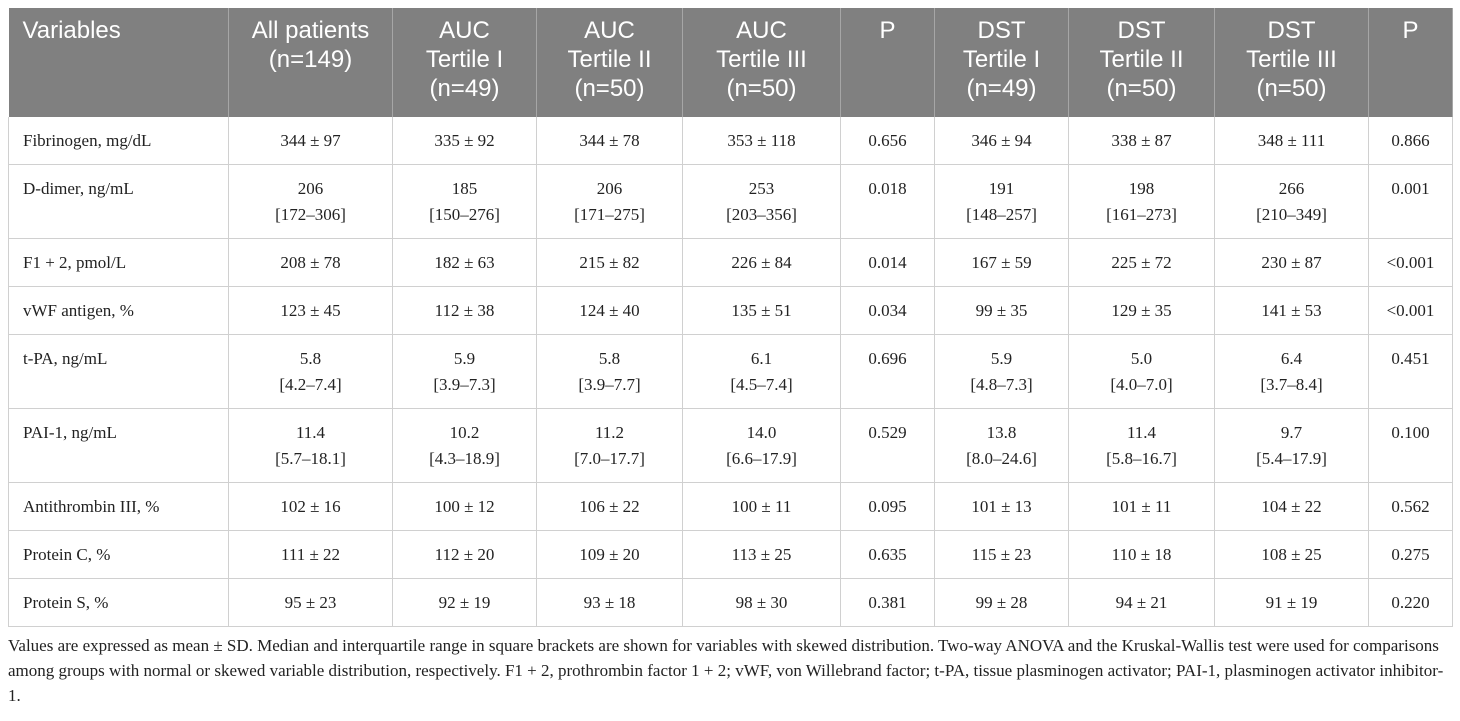  I want to click on row-label: Protein C, %, so click(118, 554).